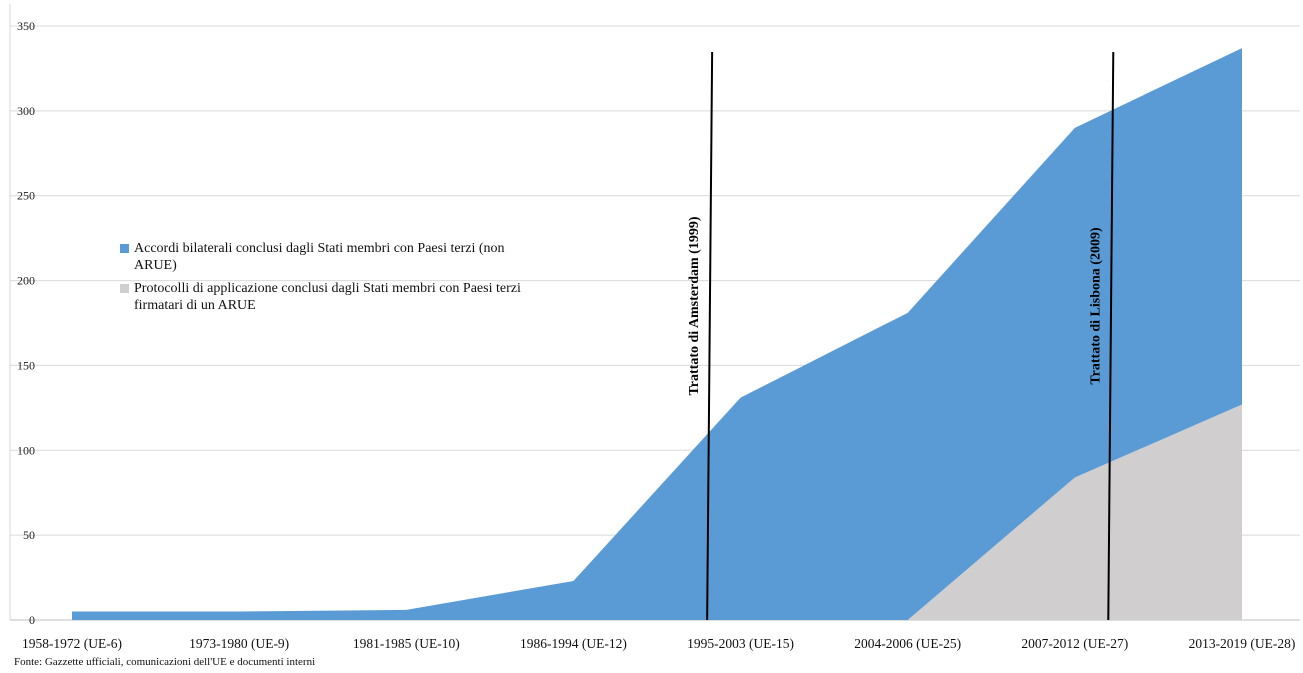 The height and width of the screenshot is (673, 1303). I want to click on y-tick-label-7: 350, so click(26, 26).